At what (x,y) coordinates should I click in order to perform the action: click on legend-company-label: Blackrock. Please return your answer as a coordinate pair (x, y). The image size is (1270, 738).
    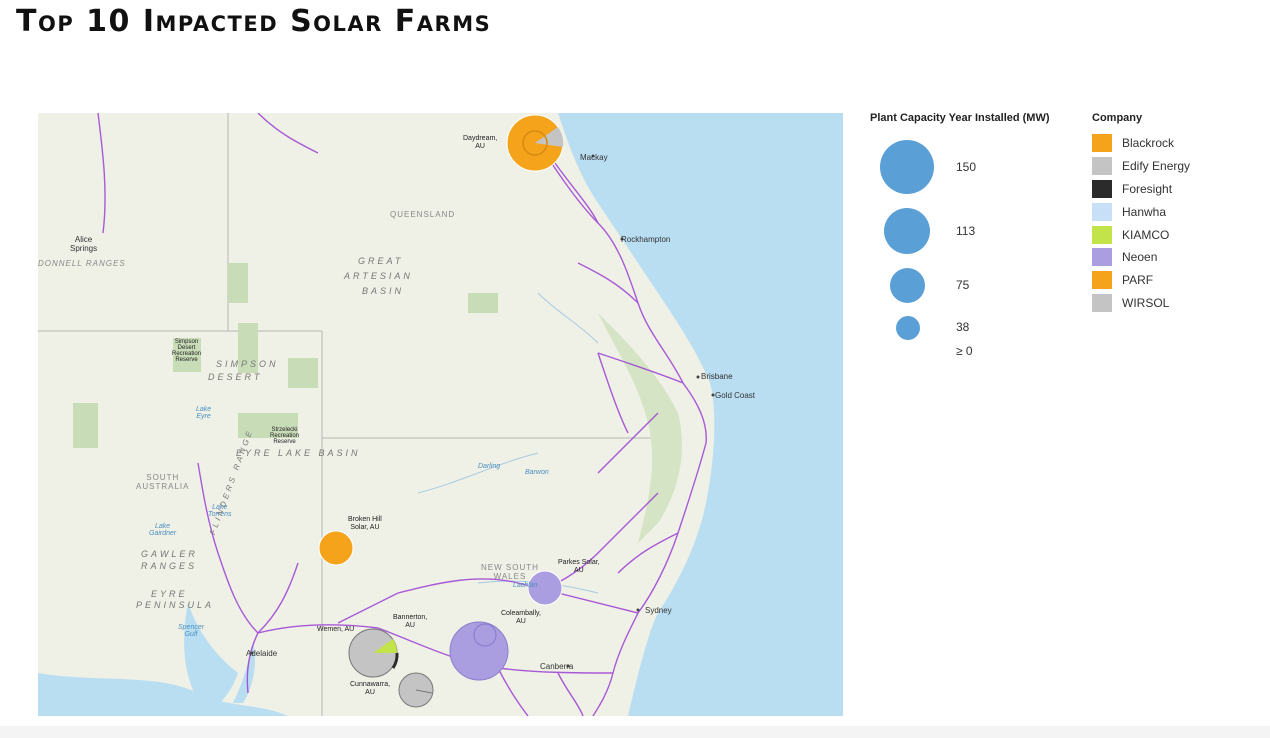
    Looking at the image, I should click on (1148, 143).